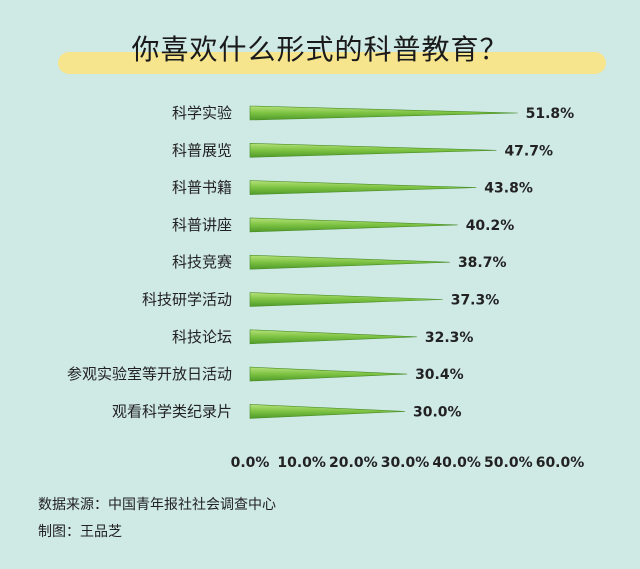 This screenshot has height=569, width=640. I want to click on x-tick-label: 60.0%, so click(560, 463).